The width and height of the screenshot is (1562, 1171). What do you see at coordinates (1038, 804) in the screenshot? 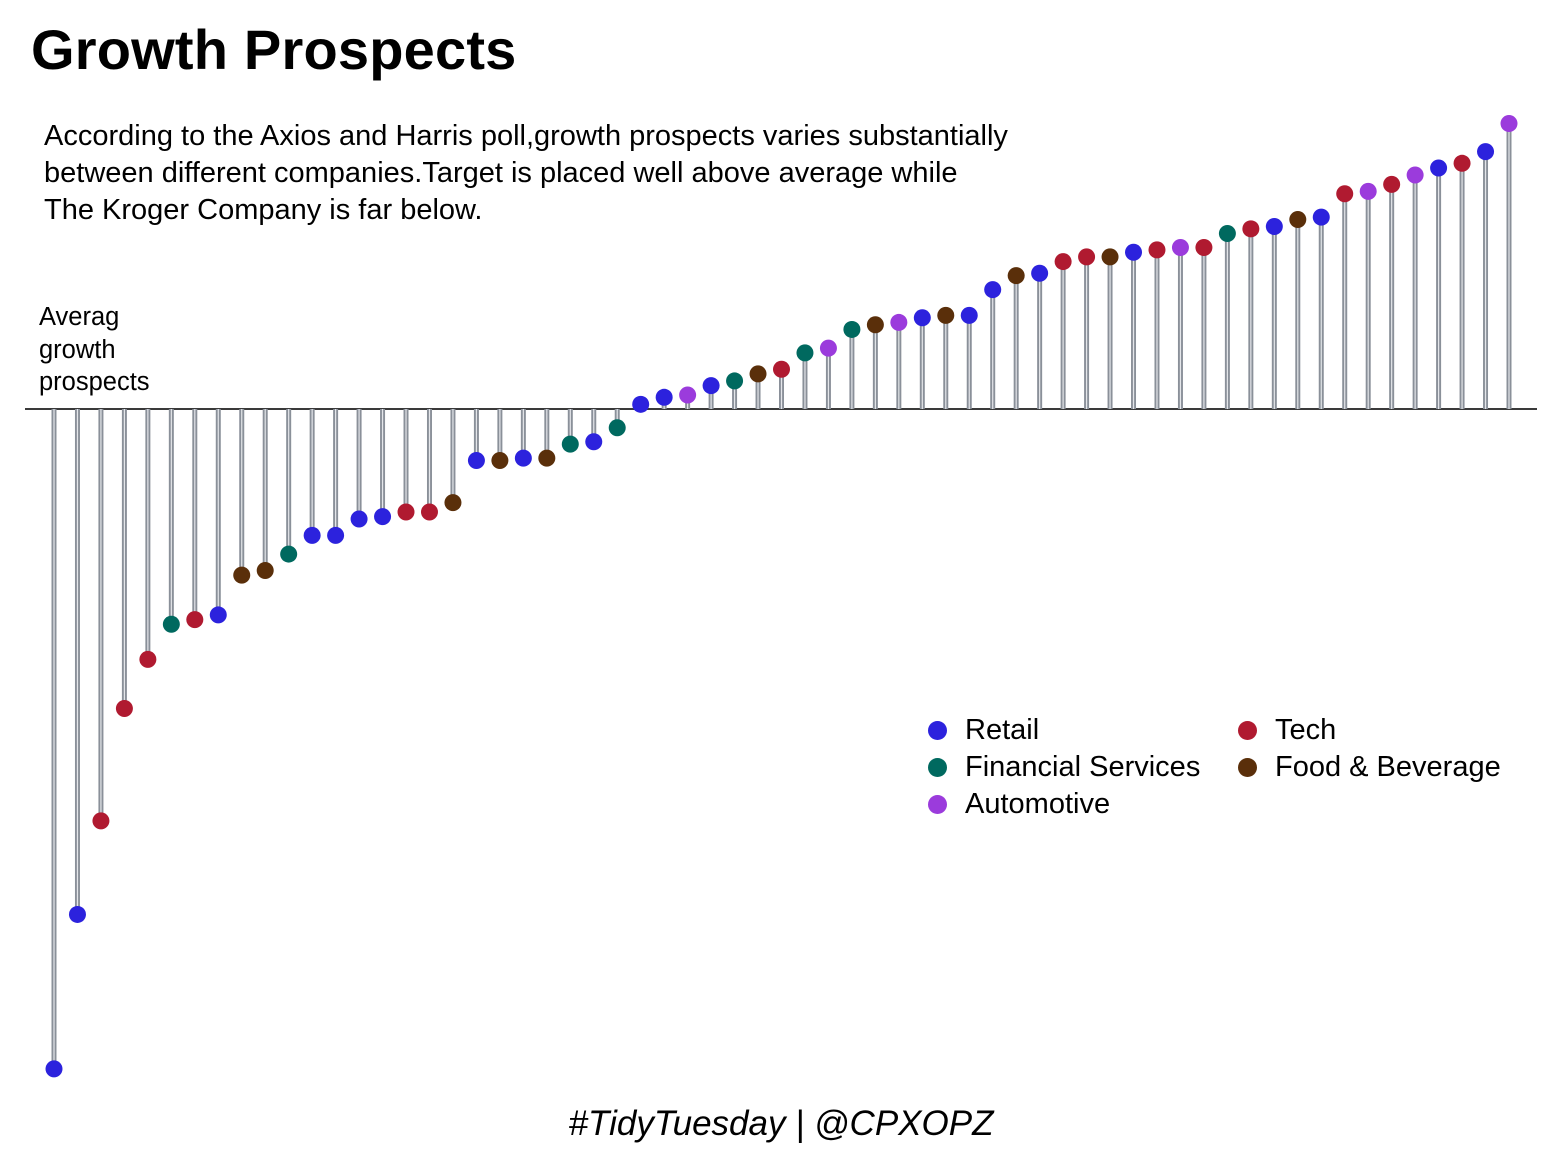
I see `legend-label: Automotive` at bounding box center [1038, 804].